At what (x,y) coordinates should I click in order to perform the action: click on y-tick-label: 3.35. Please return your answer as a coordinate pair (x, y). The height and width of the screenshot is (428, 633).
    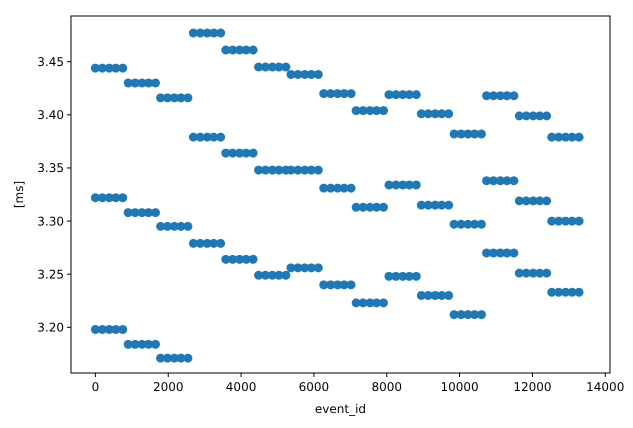
    Looking at the image, I should click on (50, 168).